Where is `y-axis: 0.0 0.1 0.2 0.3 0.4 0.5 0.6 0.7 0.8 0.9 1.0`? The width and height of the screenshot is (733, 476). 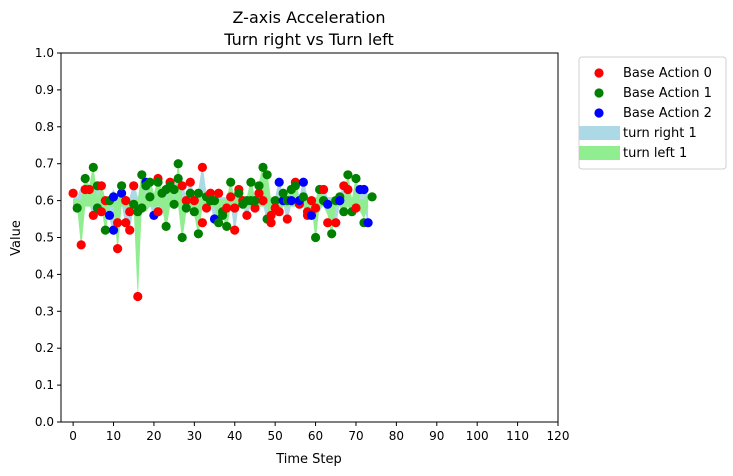 y-axis: 0.0 0.1 0.2 0.3 0.4 0.5 0.6 0.7 0.8 0.9 1.0 is located at coordinates (48, 237).